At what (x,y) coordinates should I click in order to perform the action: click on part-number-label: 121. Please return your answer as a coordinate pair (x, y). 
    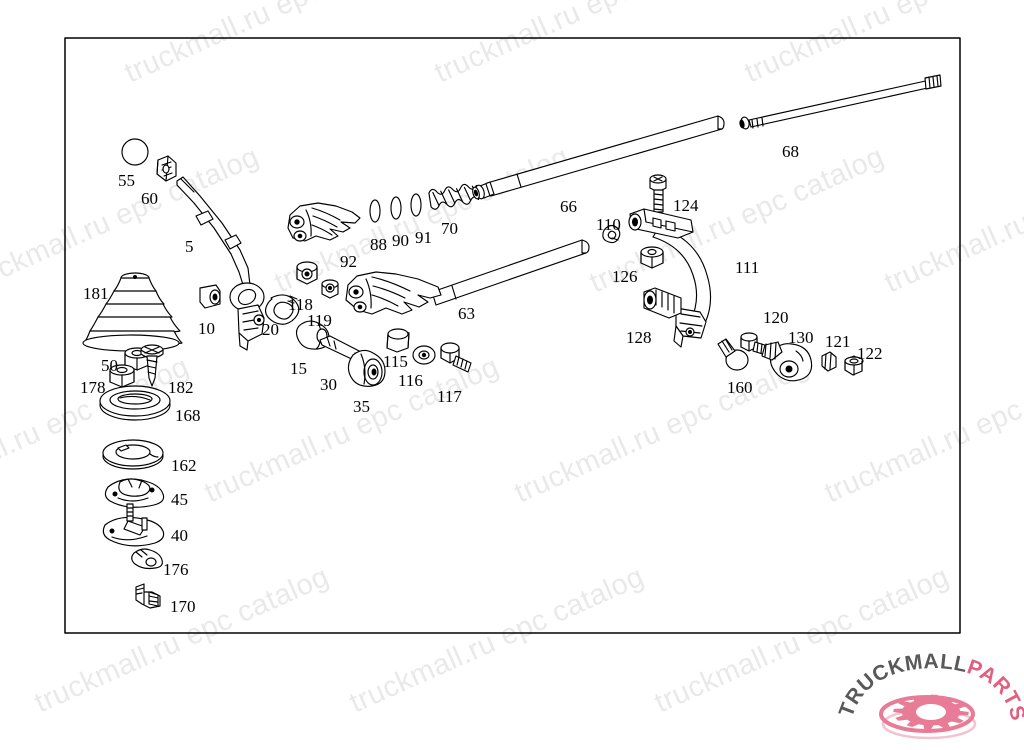
    Looking at the image, I should click on (838, 341).